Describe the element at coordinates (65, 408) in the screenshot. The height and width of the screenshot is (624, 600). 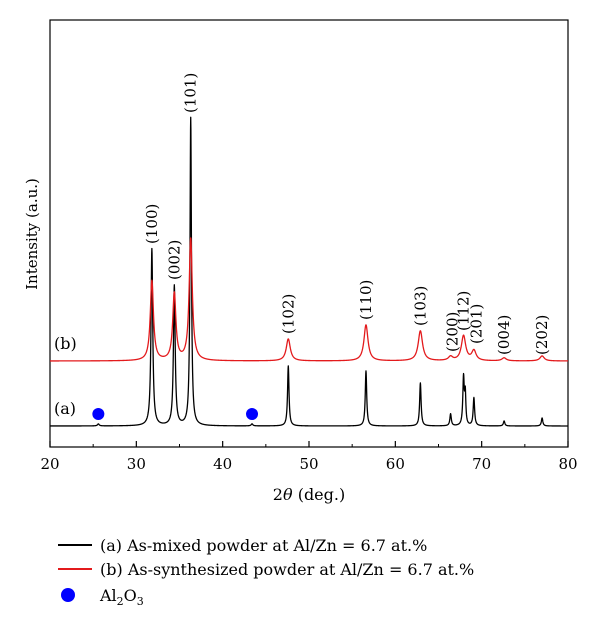
I see `curve-label-a: (a)` at that location.